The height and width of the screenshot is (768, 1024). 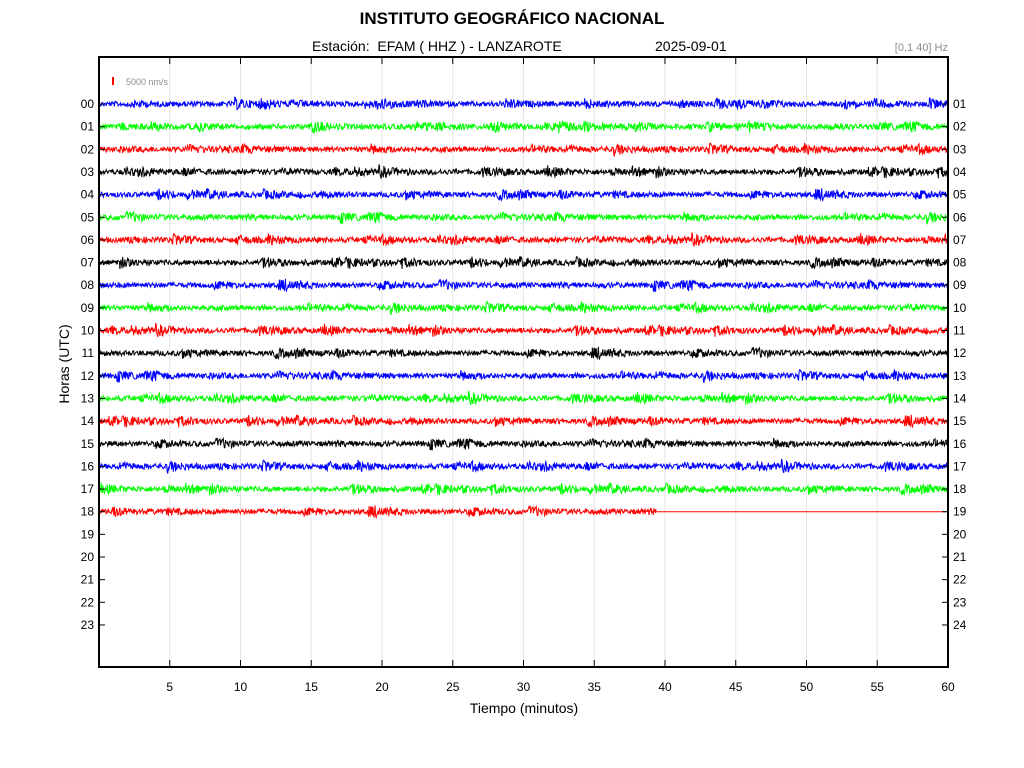 I want to click on left-hour-label: 13, so click(x=88, y=398).